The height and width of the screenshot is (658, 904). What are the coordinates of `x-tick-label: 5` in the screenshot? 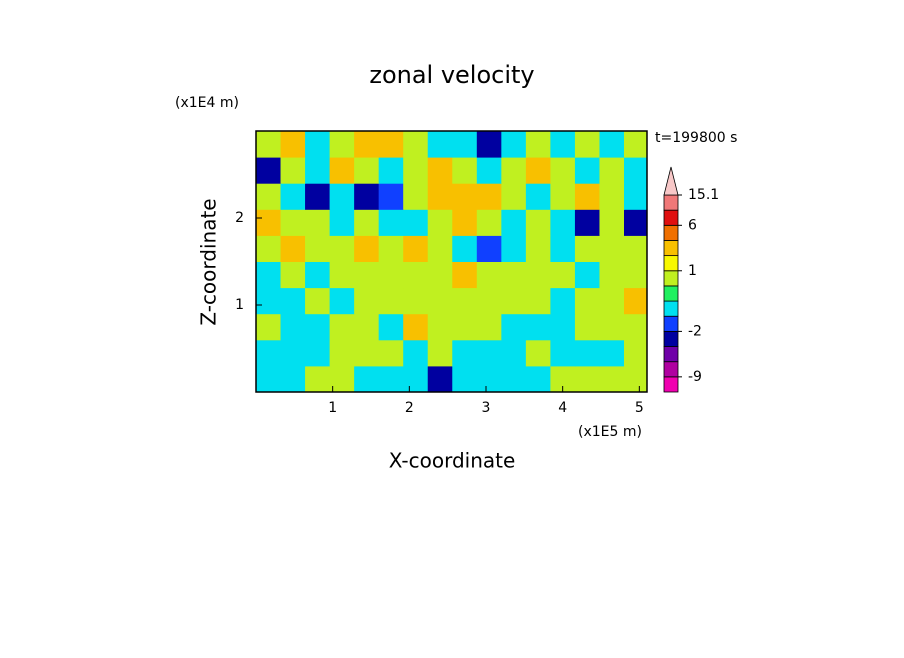 It's located at (639, 408).